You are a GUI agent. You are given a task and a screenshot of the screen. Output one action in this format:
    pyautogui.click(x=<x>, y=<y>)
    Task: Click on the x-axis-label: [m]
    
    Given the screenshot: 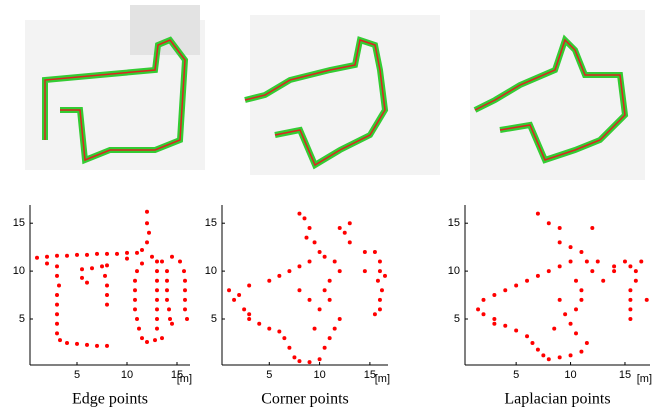 What is the action you would take?
    pyautogui.click(x=184, y=379)
    